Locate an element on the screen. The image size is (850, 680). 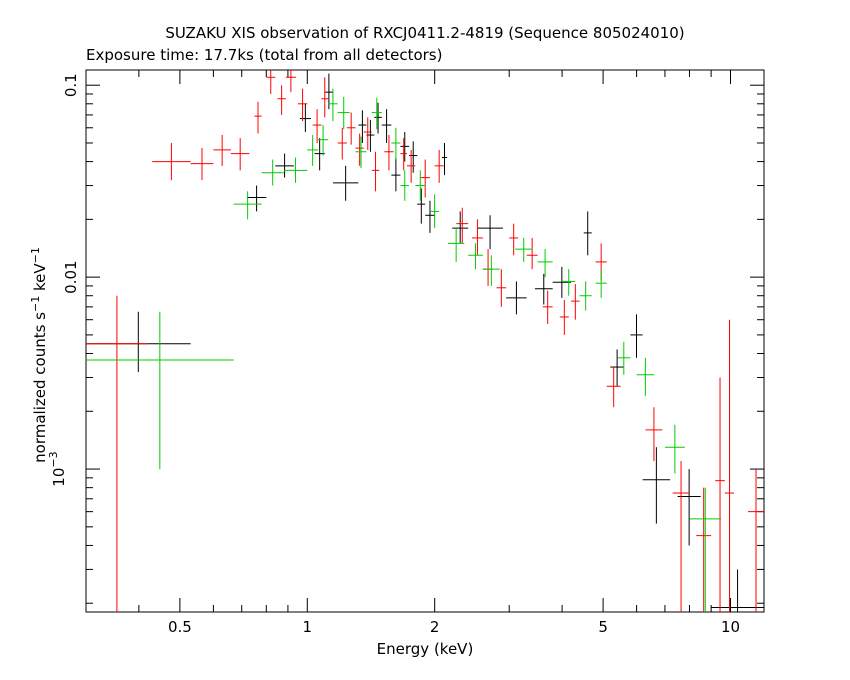
y-axis-label-exp2: −1 is located at coordinates (35, 255).